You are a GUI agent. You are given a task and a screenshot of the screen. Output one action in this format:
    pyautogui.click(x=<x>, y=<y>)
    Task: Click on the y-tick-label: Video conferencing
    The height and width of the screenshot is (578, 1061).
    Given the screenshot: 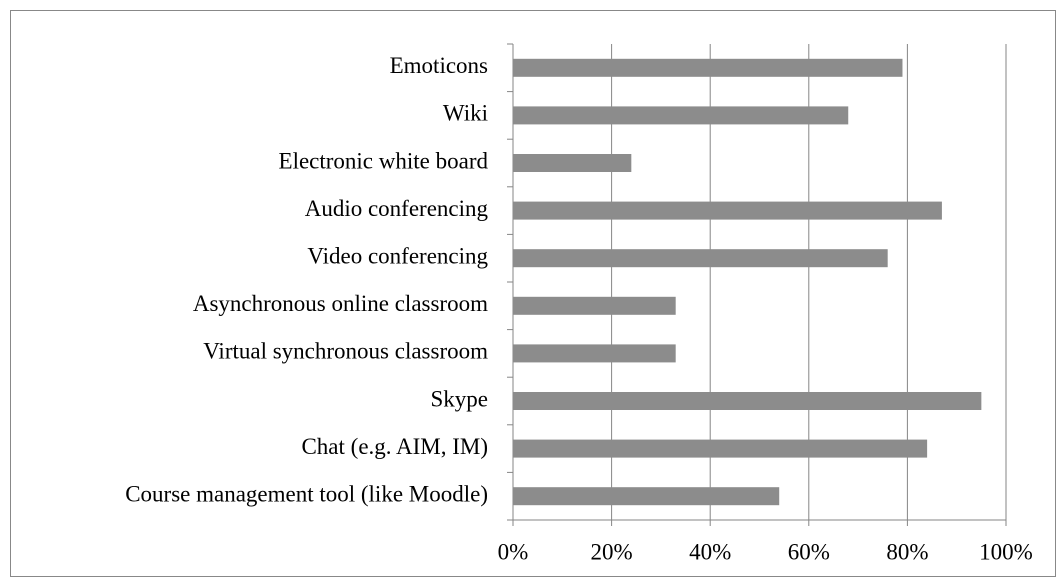 What is the action you would take?
    pyautogui.click(x=397, y=255)
    